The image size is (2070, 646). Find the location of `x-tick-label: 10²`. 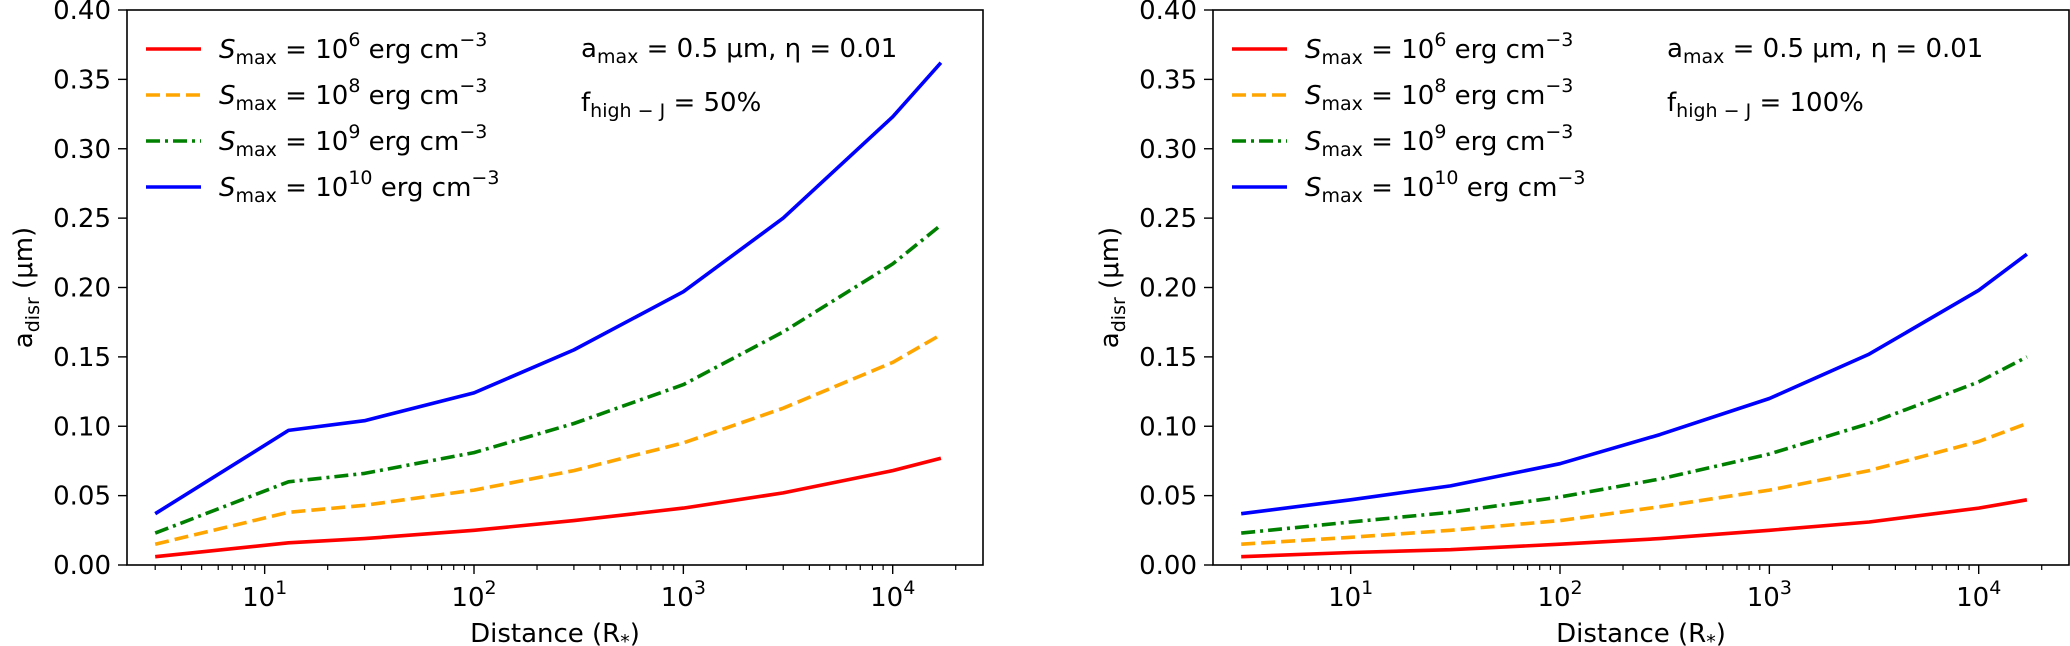

x-tick-label: 10² is located at coordinates (473, 595).